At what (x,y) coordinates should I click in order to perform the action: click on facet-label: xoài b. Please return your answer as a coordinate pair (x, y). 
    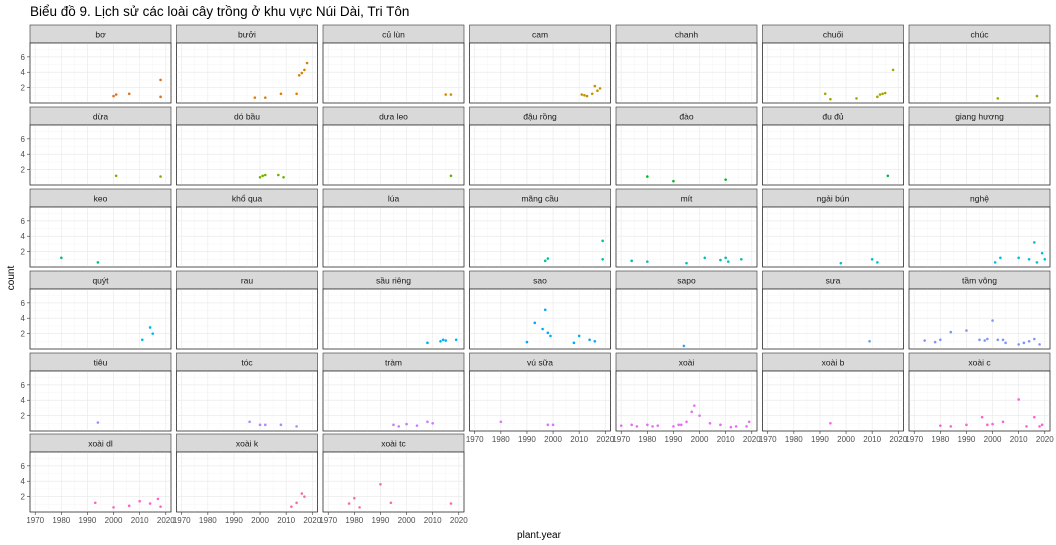
    Looking at the image, I should click on (833, 363).